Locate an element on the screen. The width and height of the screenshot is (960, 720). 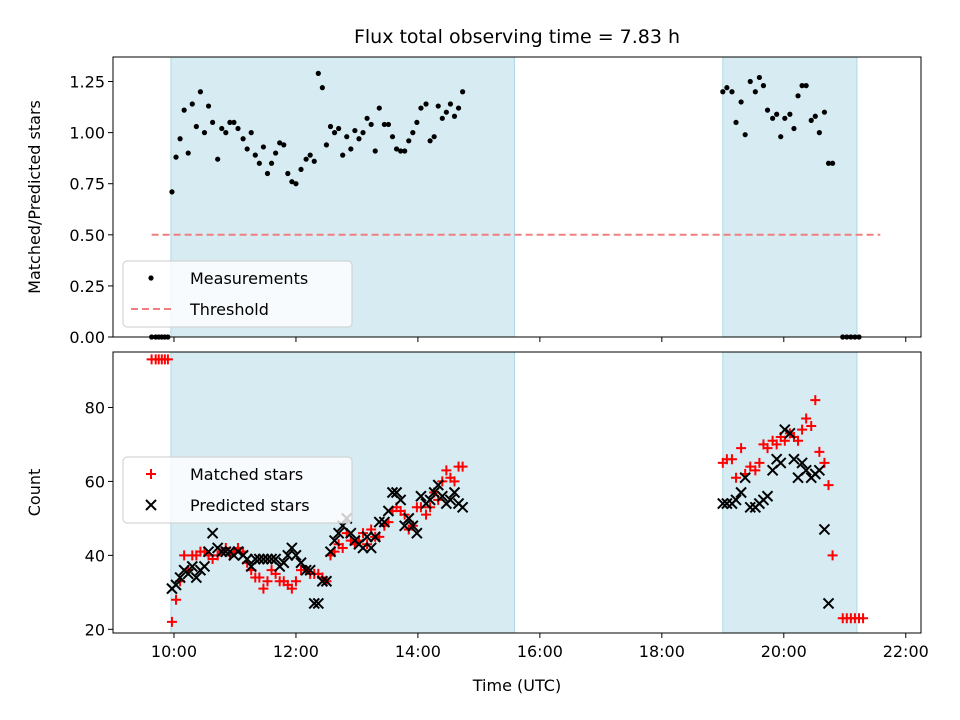
y-tick-label: 0.75 is located at coordinates (87, 184).